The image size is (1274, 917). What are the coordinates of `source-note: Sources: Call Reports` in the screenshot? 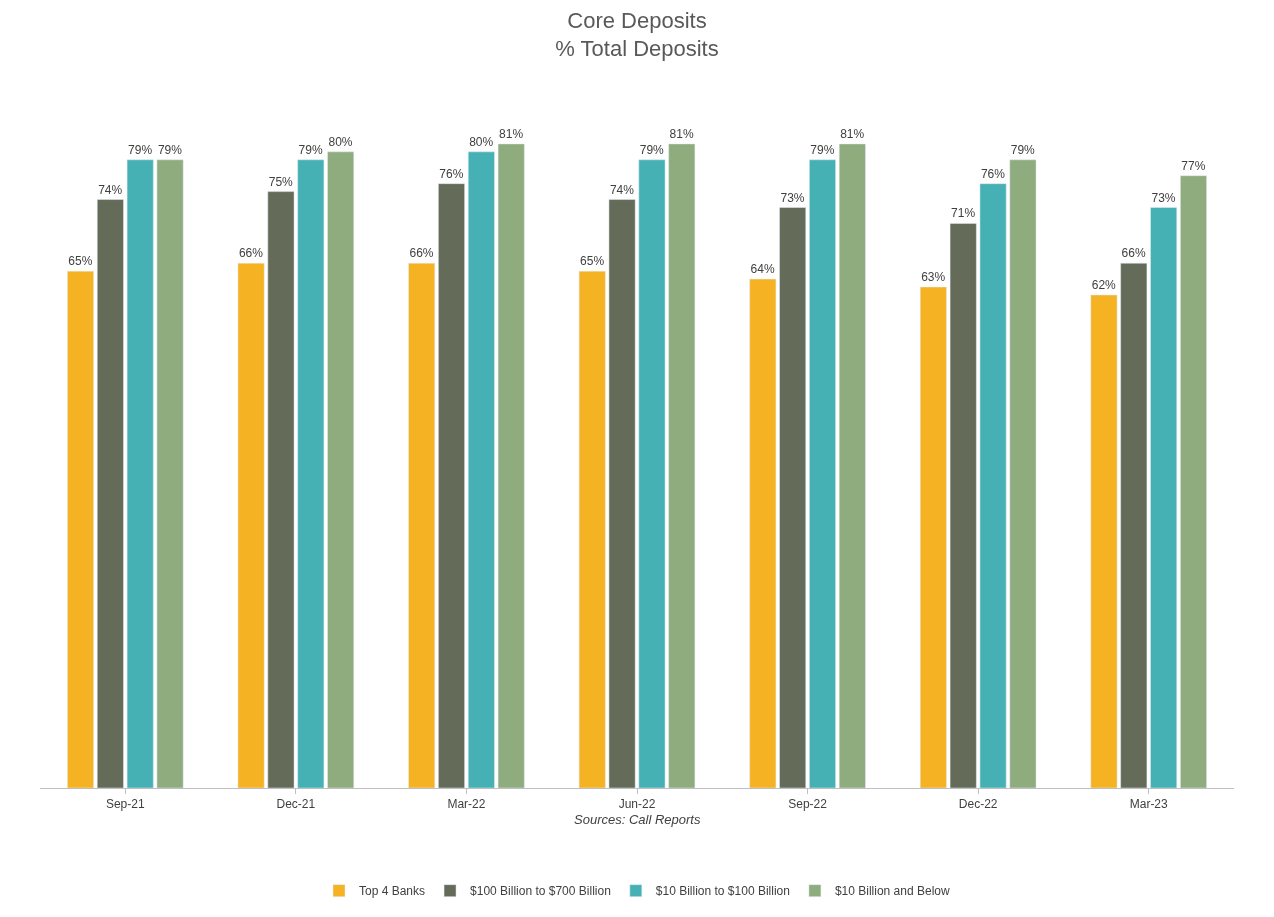 It's located at (637, 819).